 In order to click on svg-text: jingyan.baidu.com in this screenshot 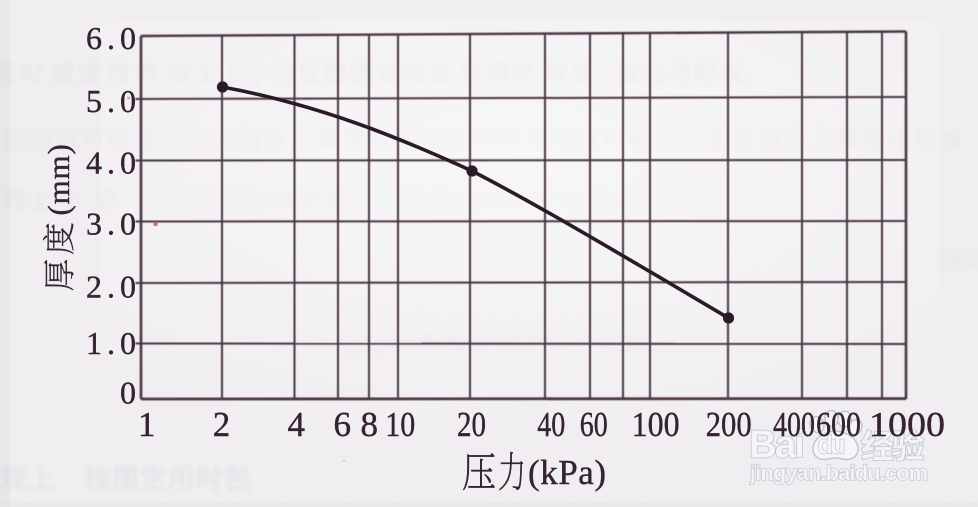, I will do `click(838, 473)`.